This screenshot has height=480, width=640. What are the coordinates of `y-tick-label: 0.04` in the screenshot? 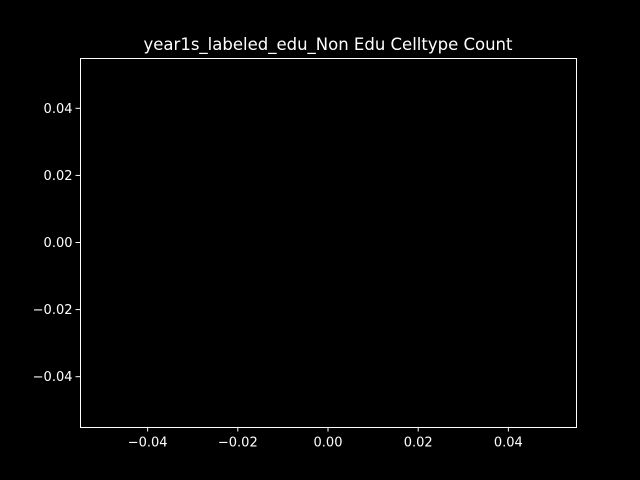 It's located at (58, 109).